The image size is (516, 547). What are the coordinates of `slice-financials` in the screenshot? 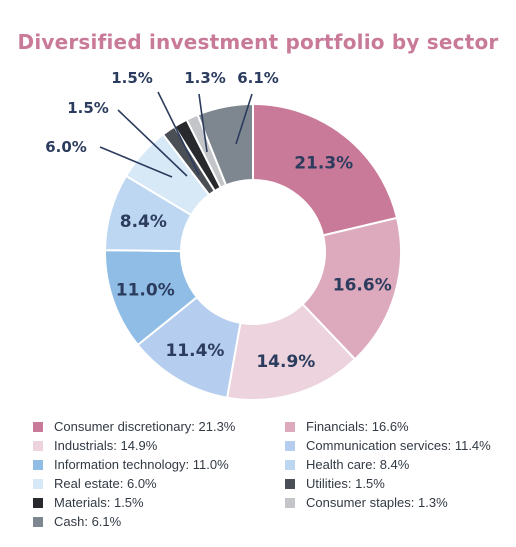 It's located at (351, 288).